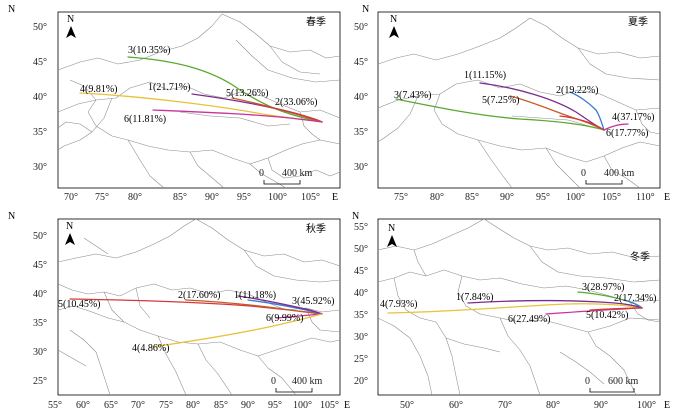  I want to click on route-6-line, so click(237, 116).